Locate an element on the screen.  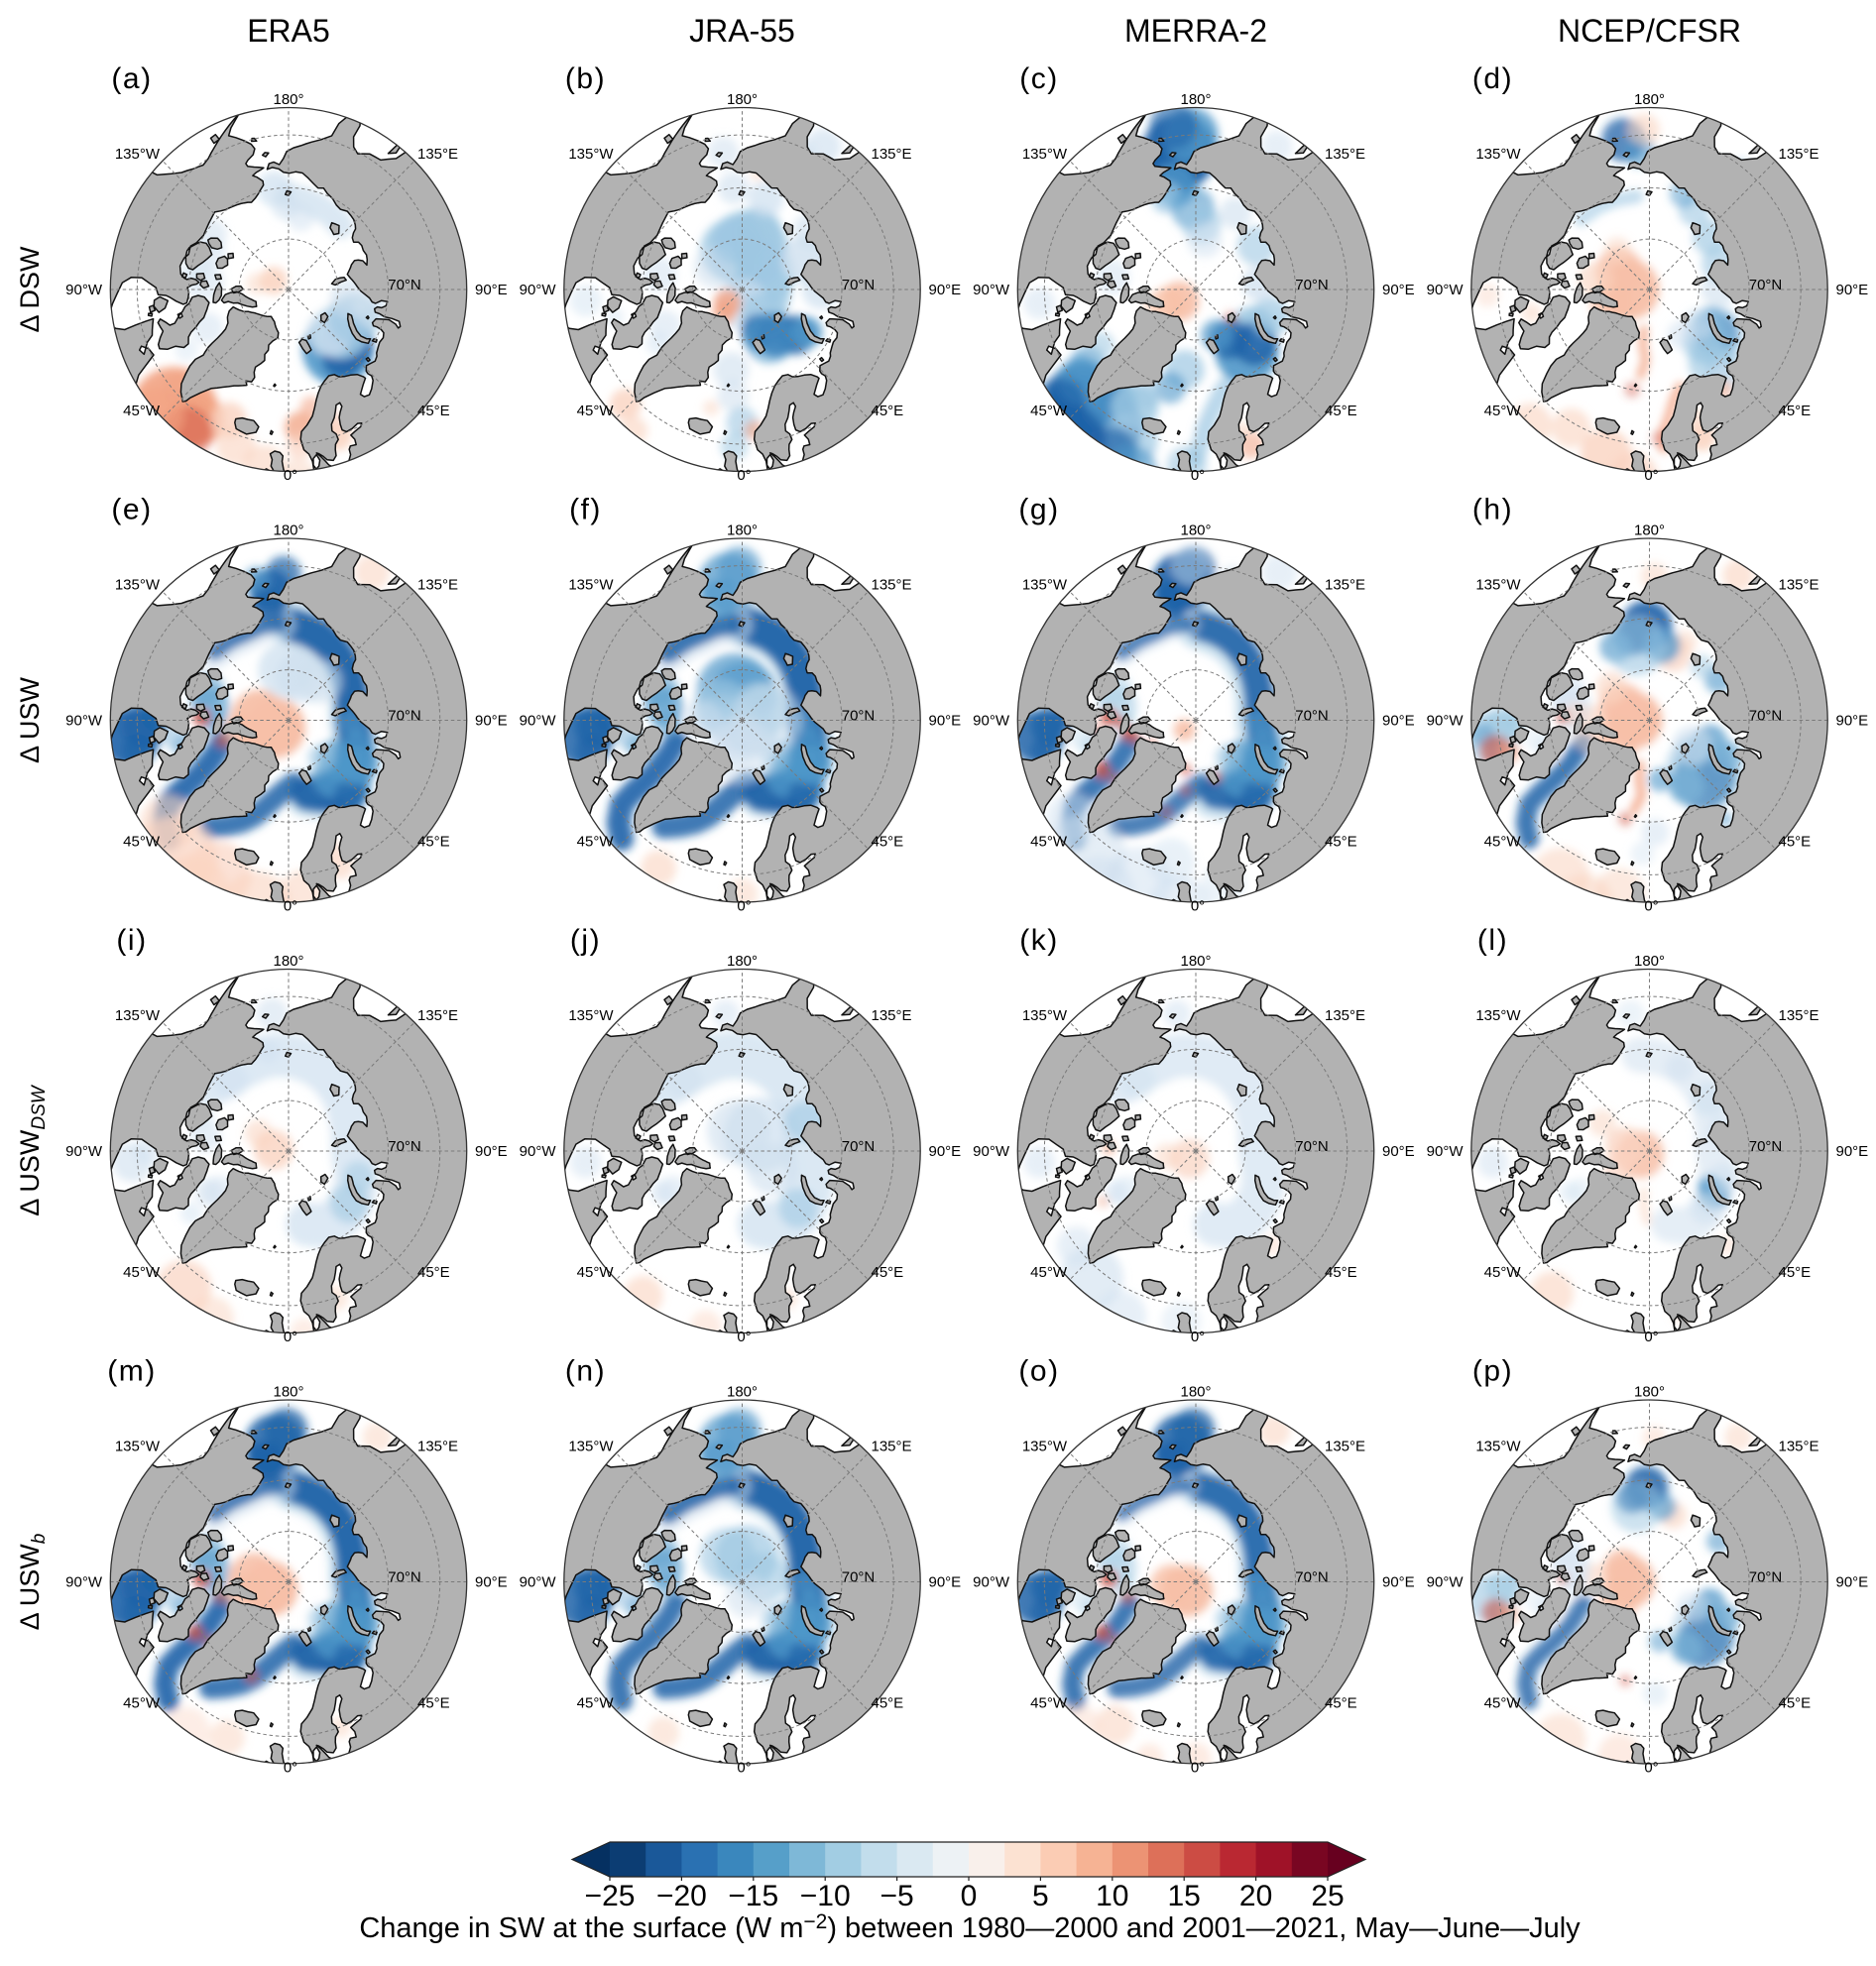
svg-text: (f) is located at coordinates (585, 510).